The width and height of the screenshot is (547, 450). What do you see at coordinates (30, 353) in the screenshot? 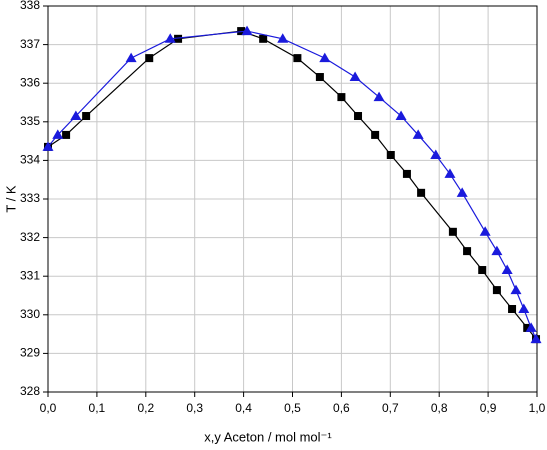
I see `y-tick-label: 329` at bounding box center [30, 353].